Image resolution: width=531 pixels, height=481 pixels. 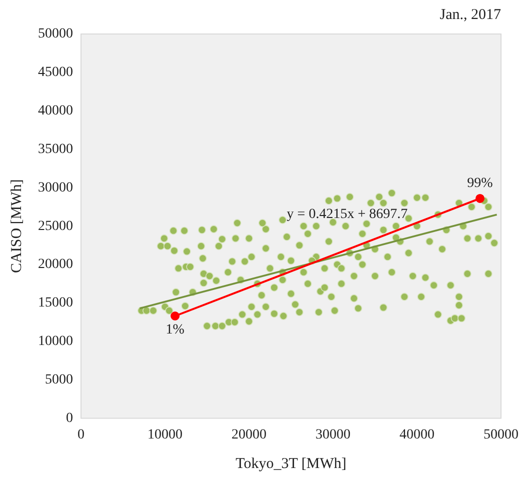 I want to click on x-tick-label: 10000, so click(x=165, y=434).